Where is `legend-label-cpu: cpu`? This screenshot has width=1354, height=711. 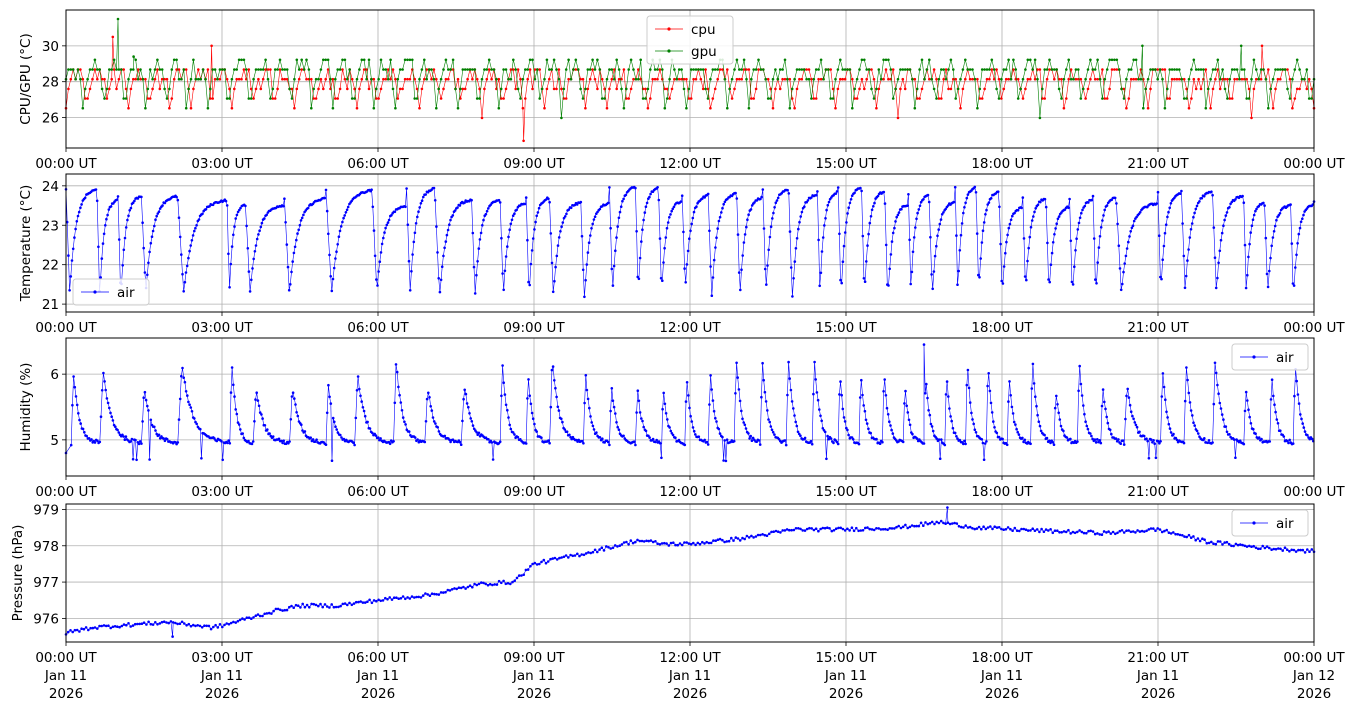
legend-label-cpu: cpu is located at coordinates (703, 30).